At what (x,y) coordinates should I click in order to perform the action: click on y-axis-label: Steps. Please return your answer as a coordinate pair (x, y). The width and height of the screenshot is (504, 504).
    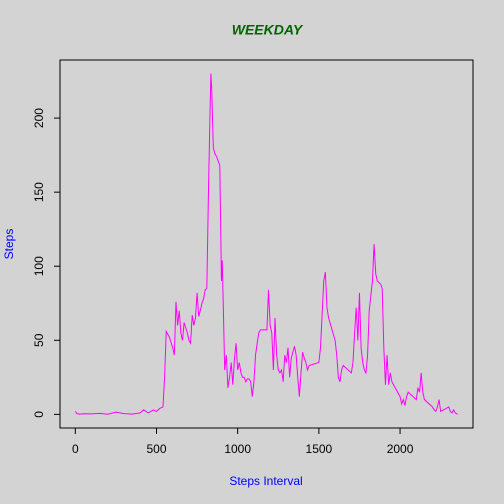
    Looking at the image, I should click on (9, 244).